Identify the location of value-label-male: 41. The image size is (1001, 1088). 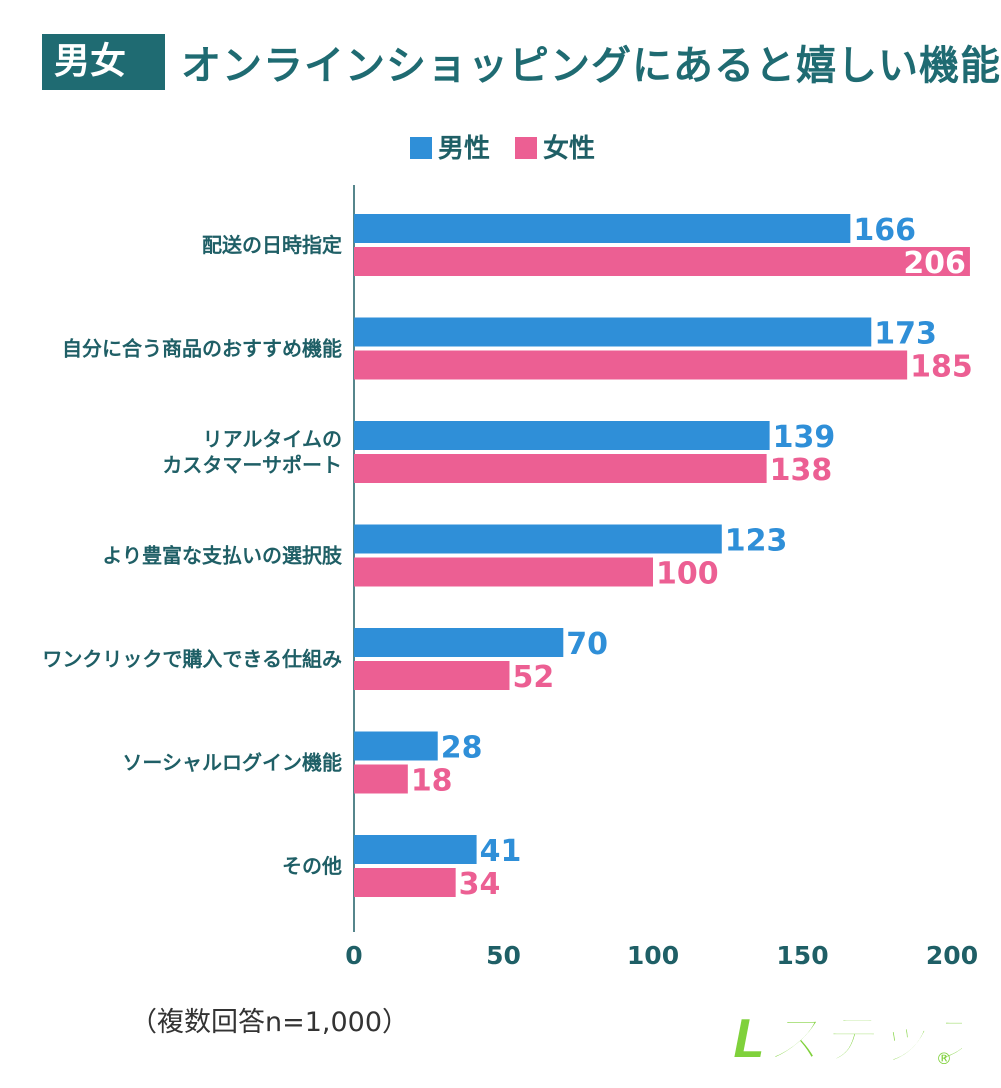
(501, 851).